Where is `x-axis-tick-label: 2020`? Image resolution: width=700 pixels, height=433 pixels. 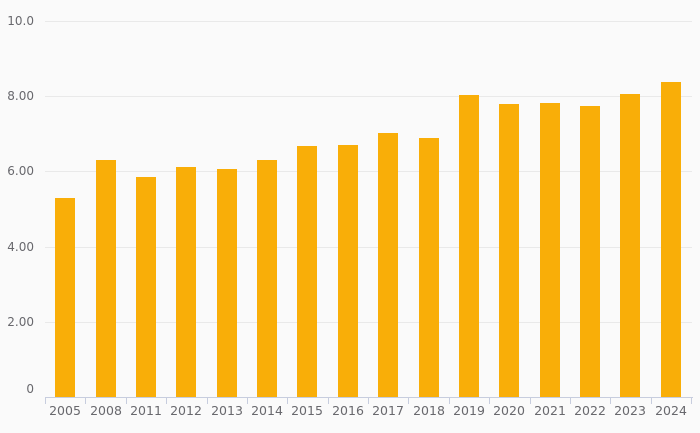 x-axis-tick-label: 2020 is located at coordinates (509, 410).